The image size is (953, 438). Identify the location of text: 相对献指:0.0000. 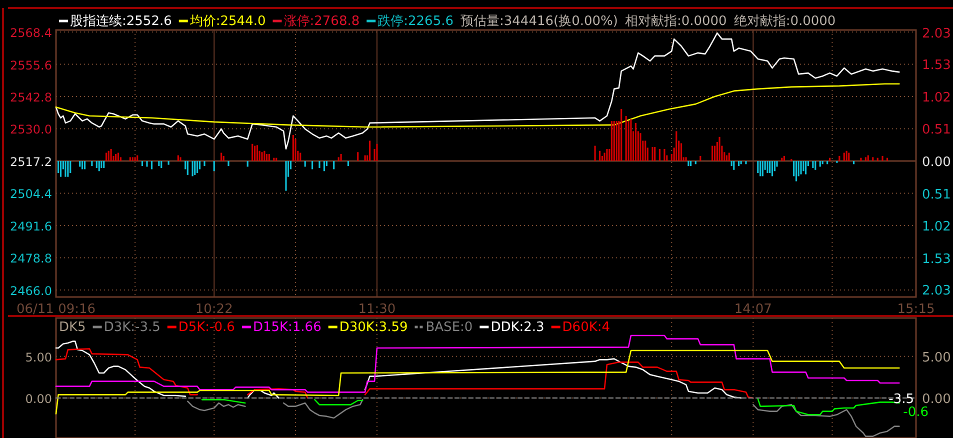
(675, 21).